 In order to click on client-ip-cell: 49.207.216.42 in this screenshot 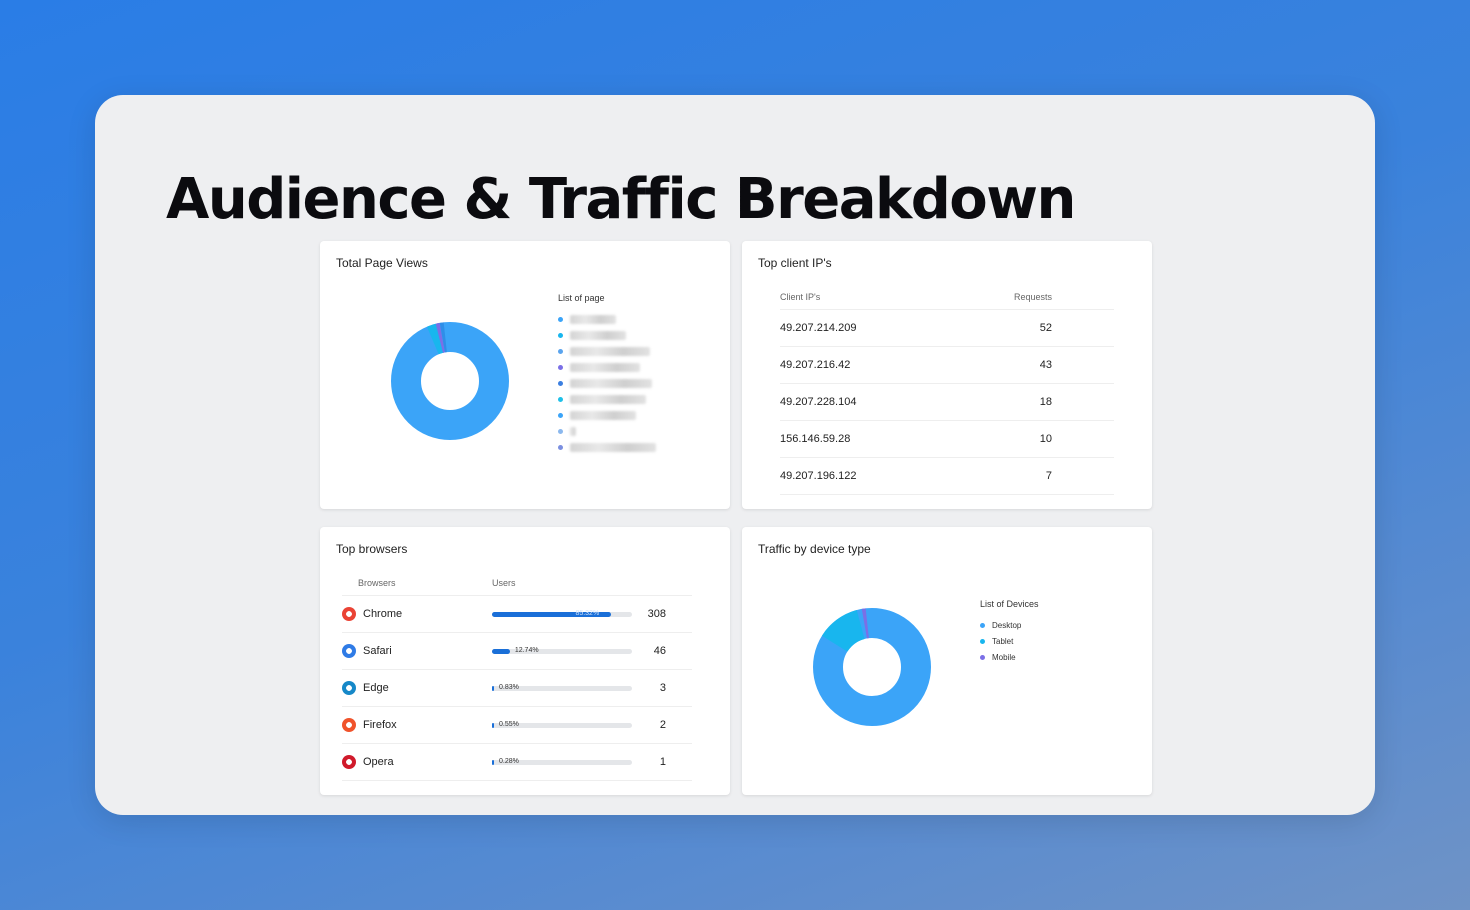, I will do `click(815, 365)`.